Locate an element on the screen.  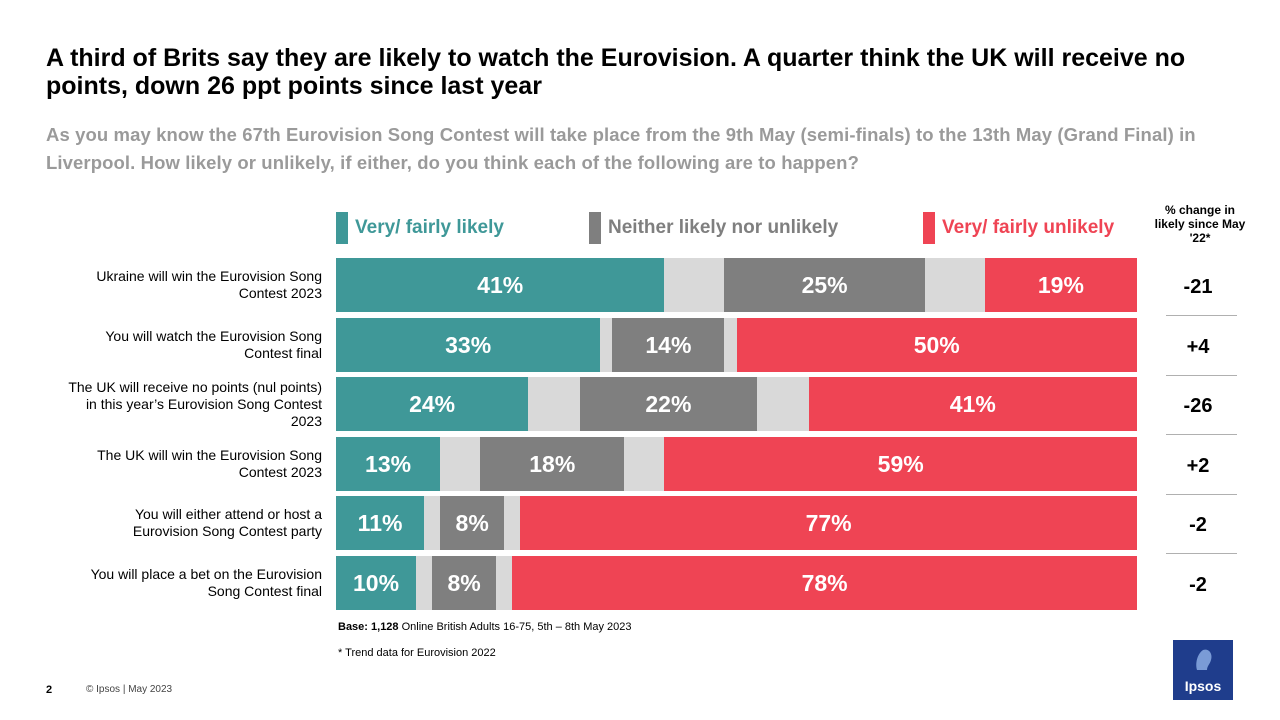
bar-neither: 14% is located at coordinates (668, 345).